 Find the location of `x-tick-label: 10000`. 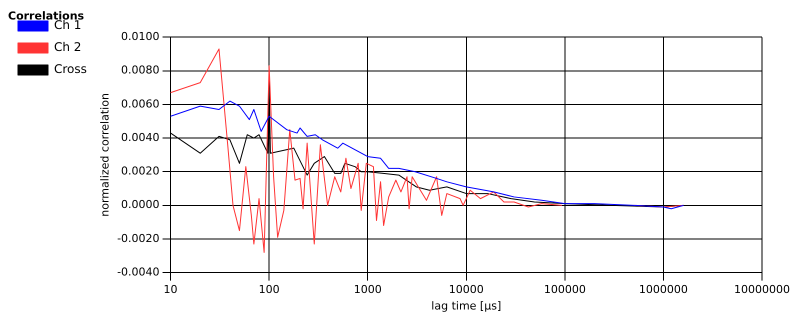

x-tick-label: 10000 is located at coordinates (466, 289).